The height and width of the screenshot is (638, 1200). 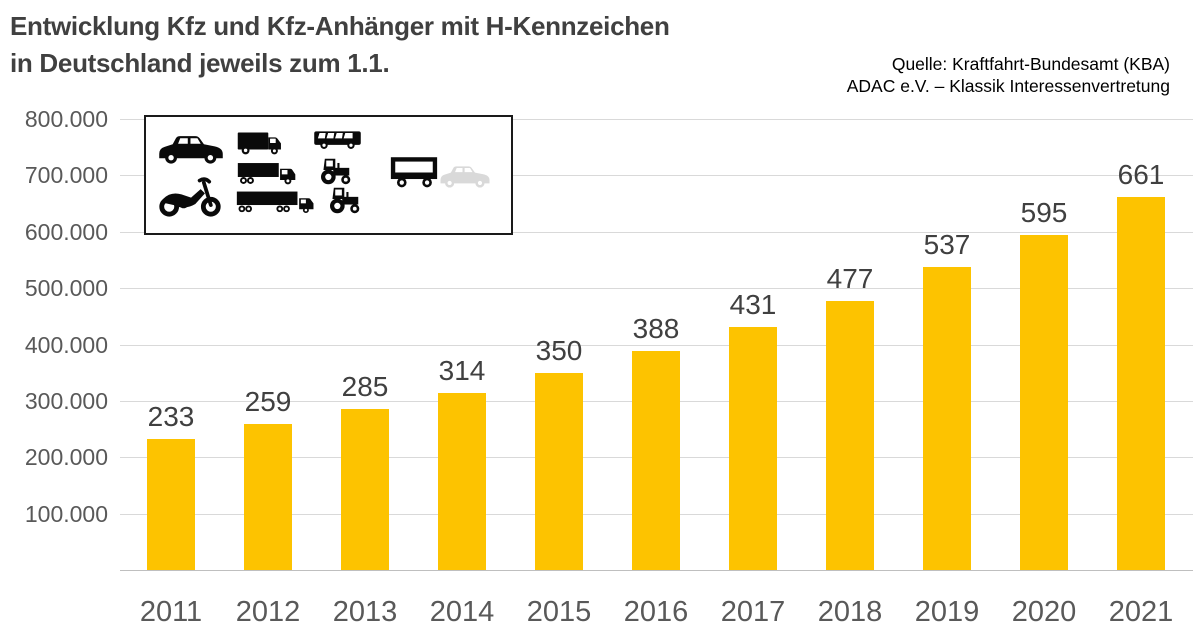 I want to click on bar-2014, so click(x=462, y=481).